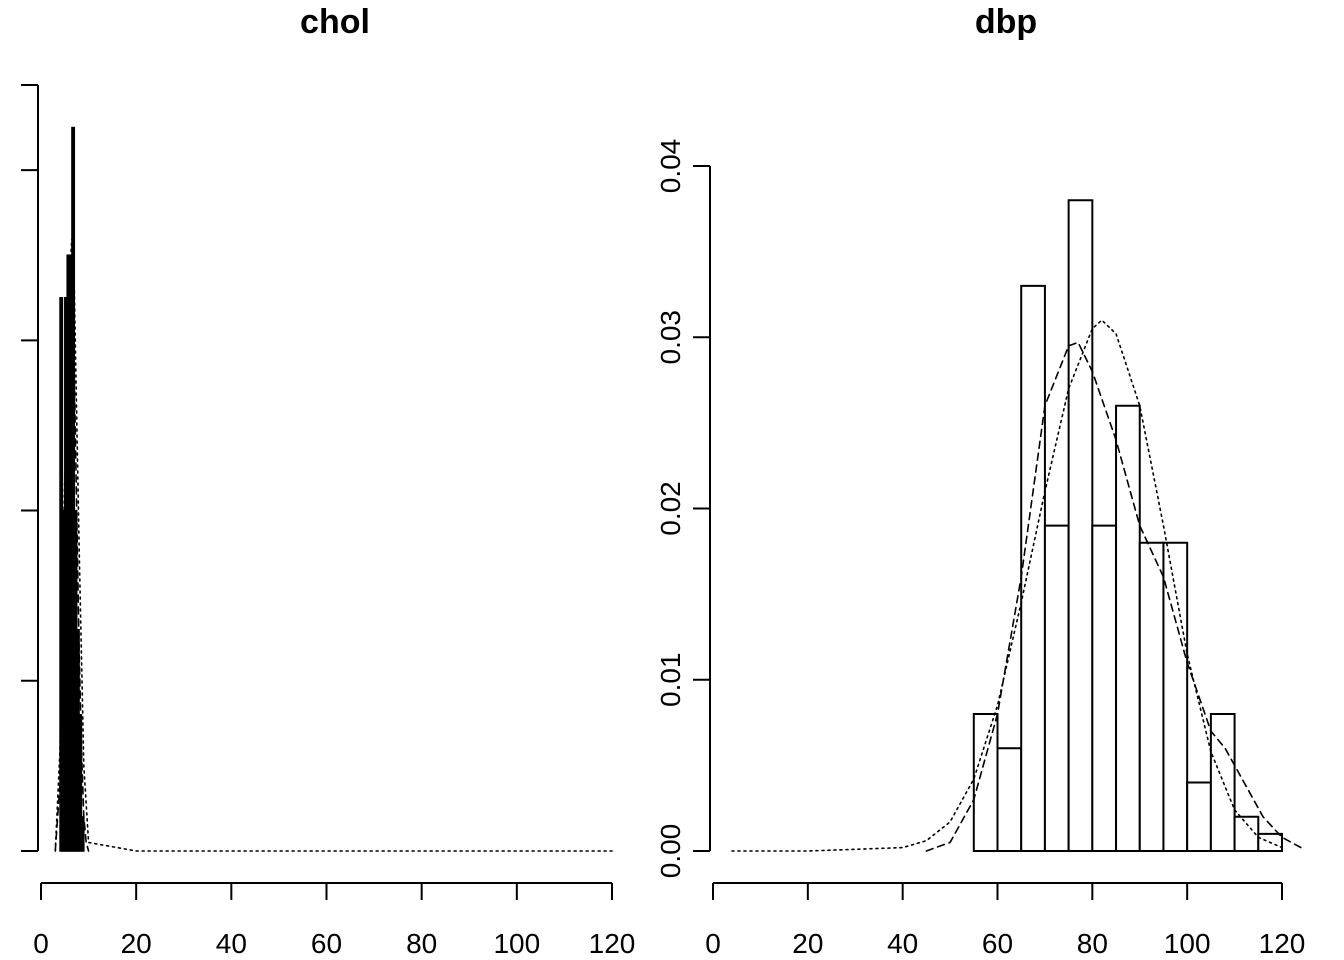 The height and width of the screenshot is (960, 1344). Describe the element at coordinates (516, 943) in the screenshot. I see `chol-x-tick-label: 100` at that location.